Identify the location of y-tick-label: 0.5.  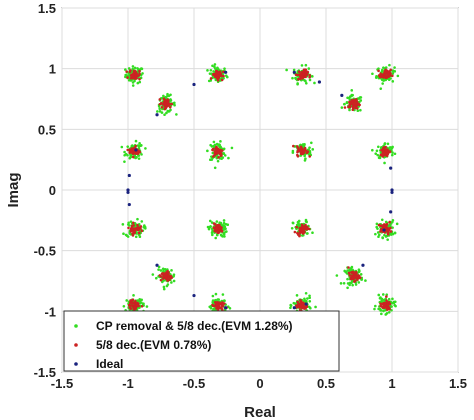
(47, 129).